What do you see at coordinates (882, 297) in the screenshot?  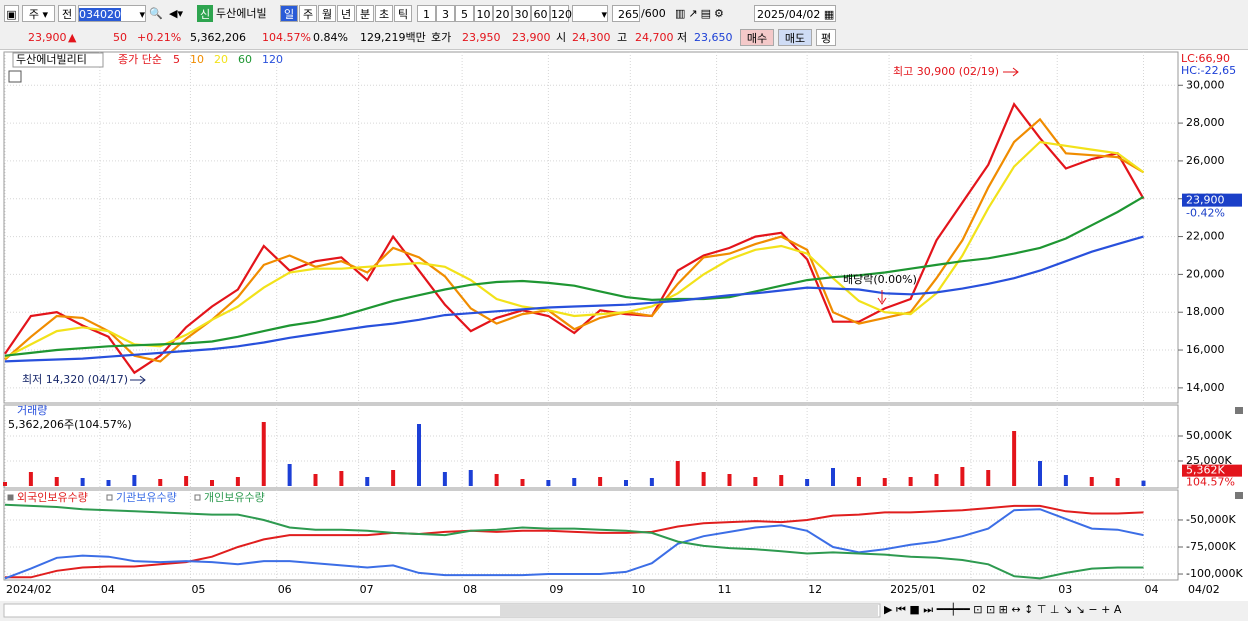 I see `dividend-arrow` at bounding box center [882, 297].